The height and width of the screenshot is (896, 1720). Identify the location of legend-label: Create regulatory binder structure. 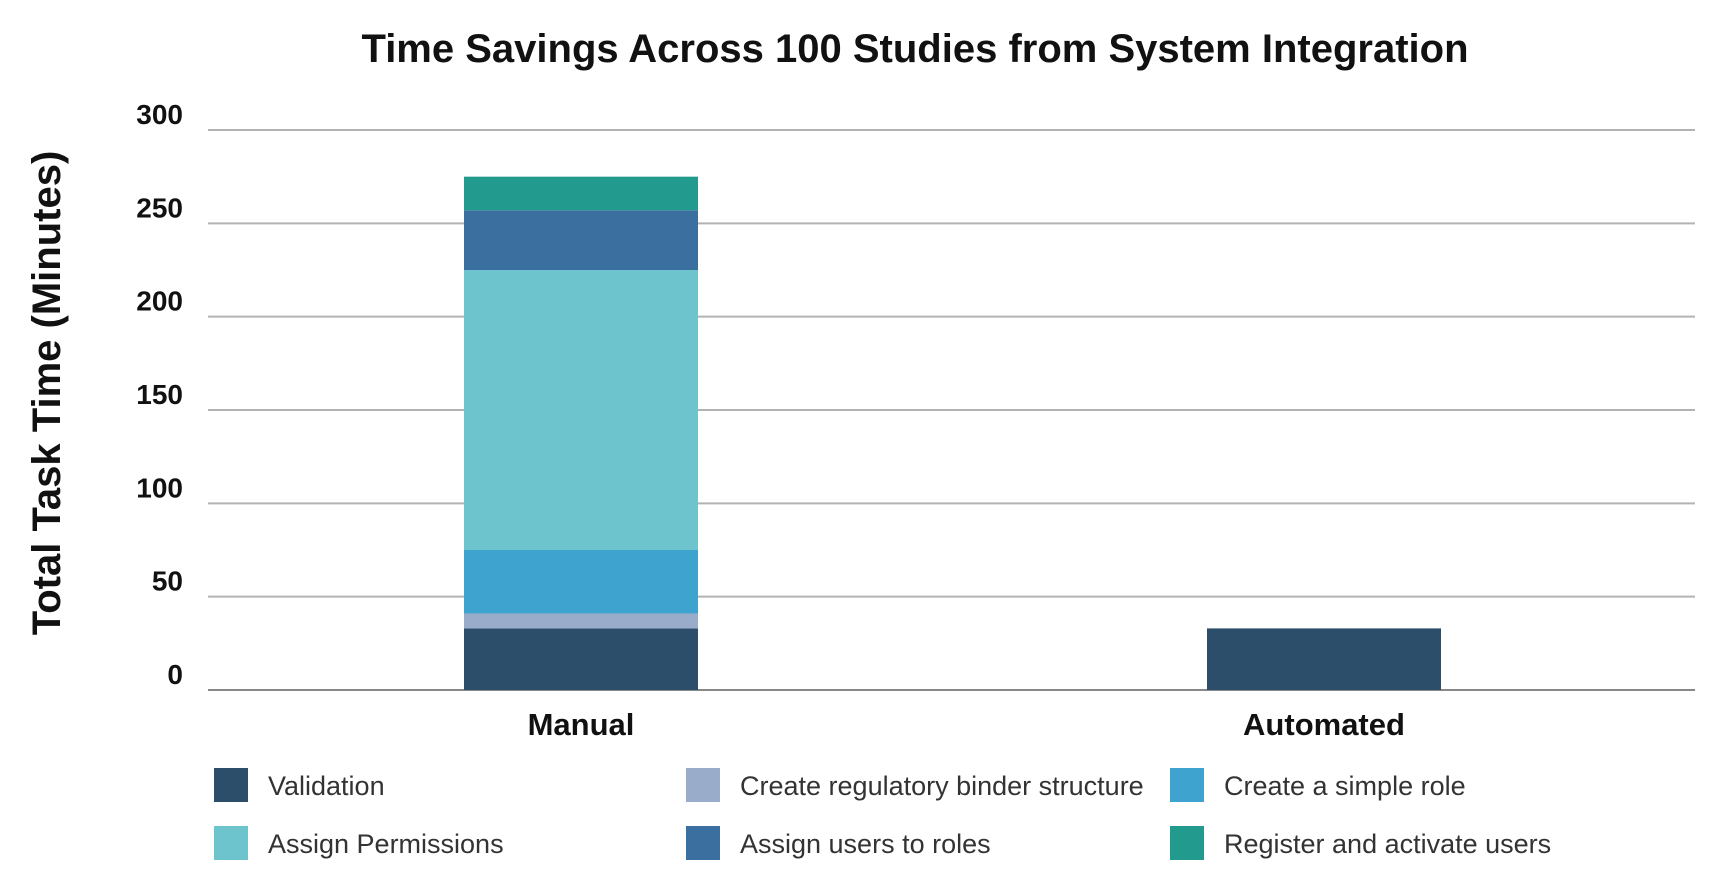
(942, 786).